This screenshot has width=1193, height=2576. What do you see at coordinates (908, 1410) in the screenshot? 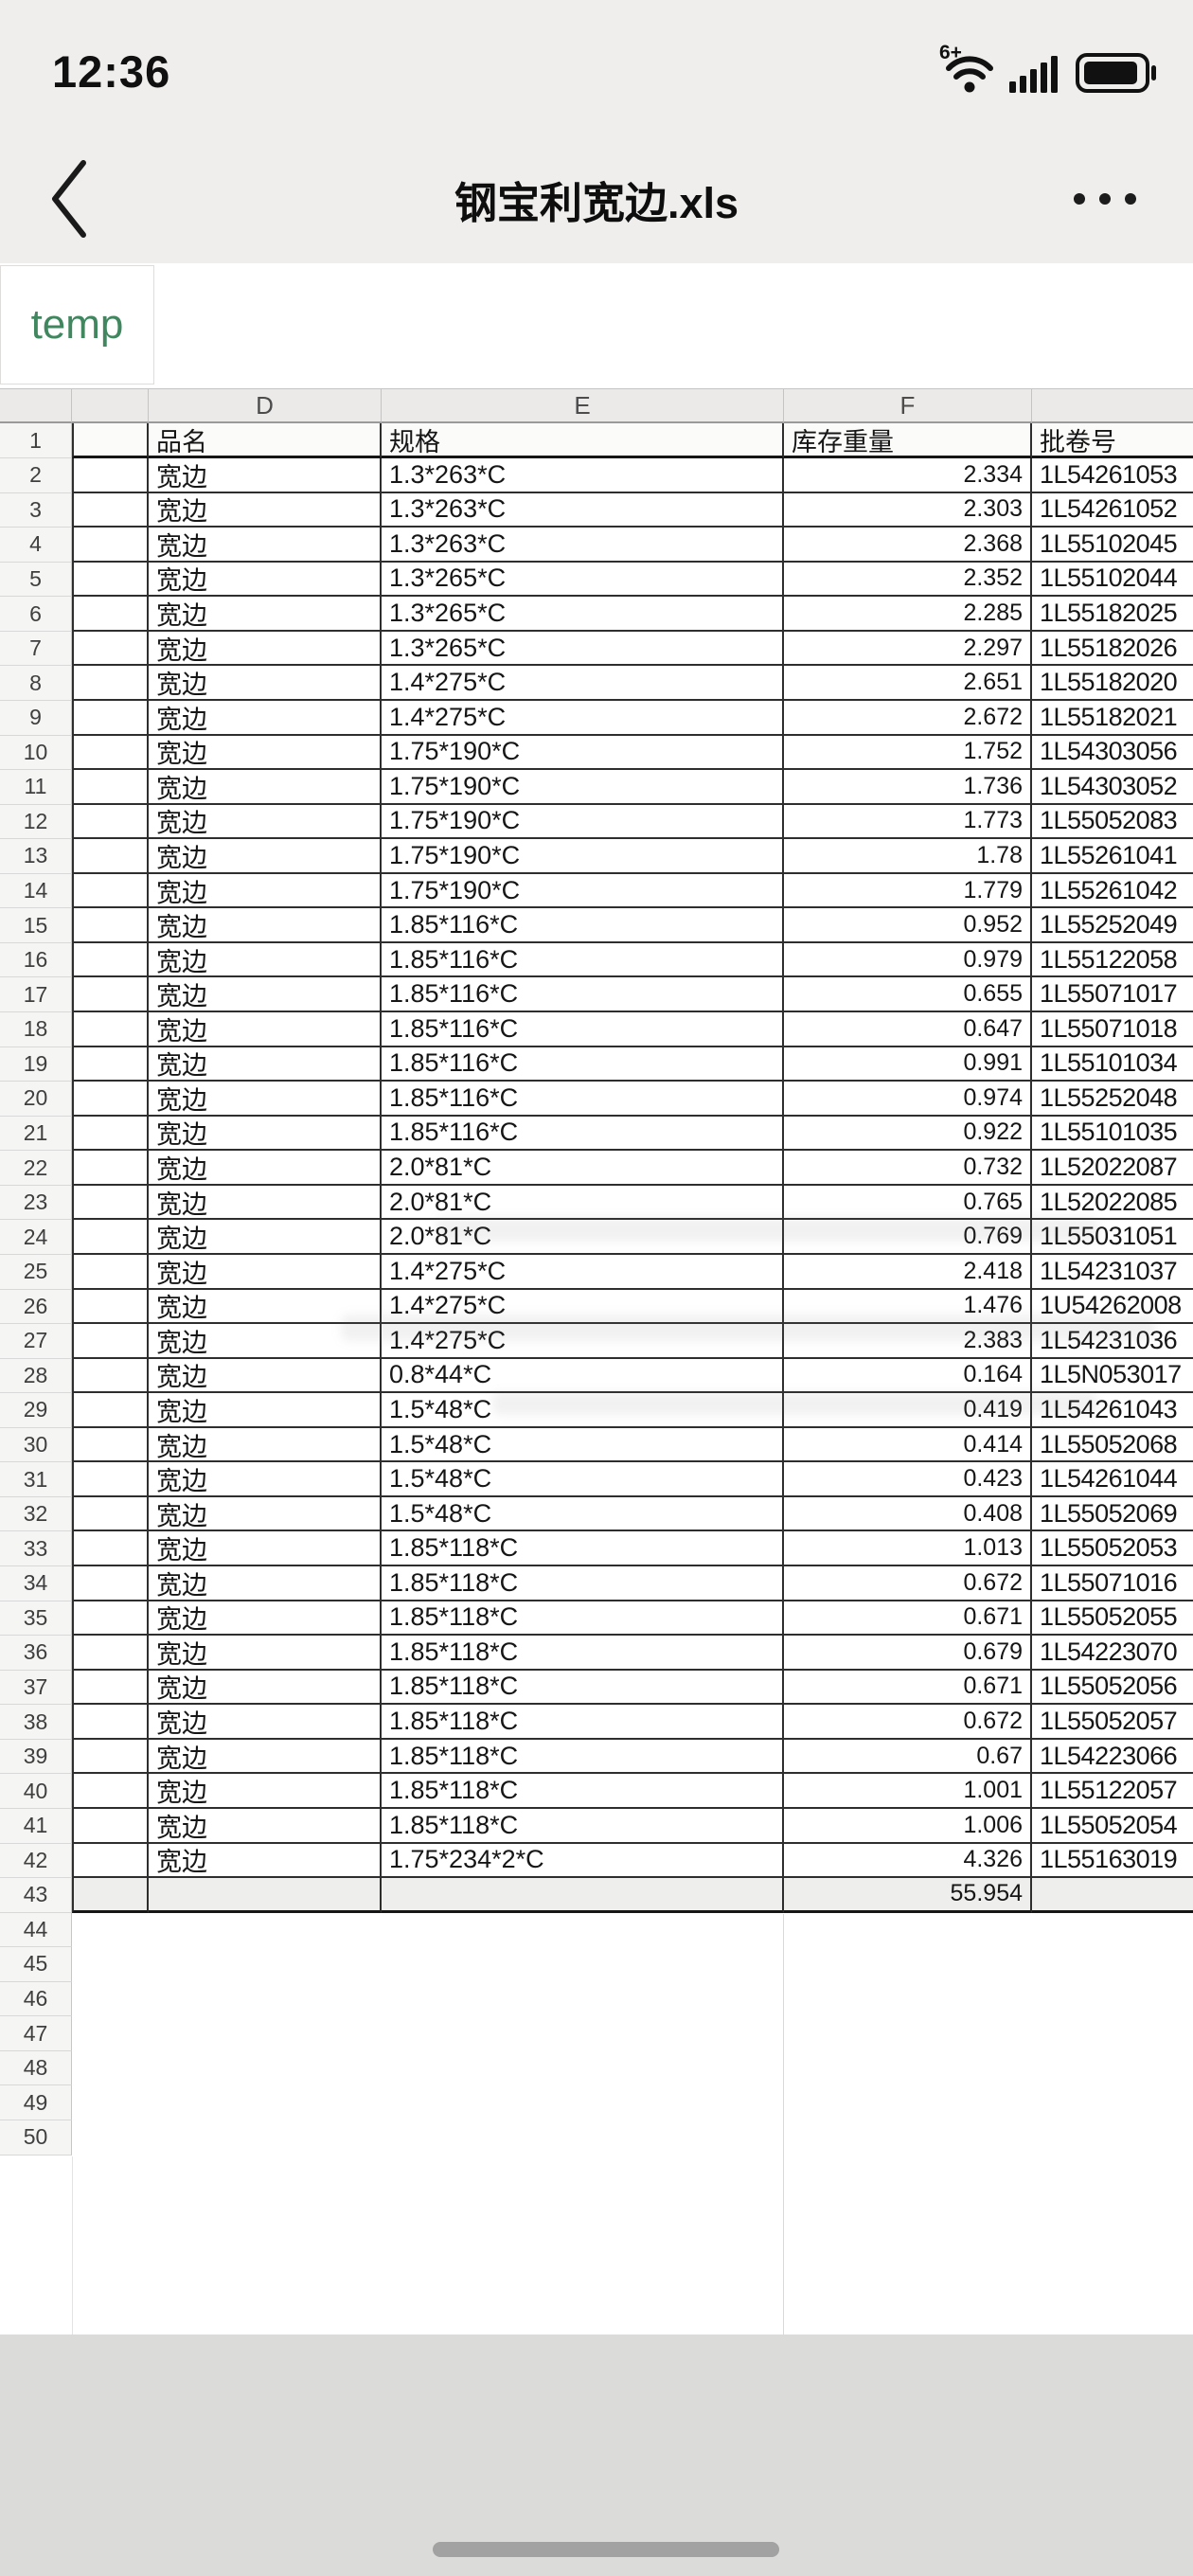
I see `cell-weight: 0.419` at bounding box center [908, 1410].